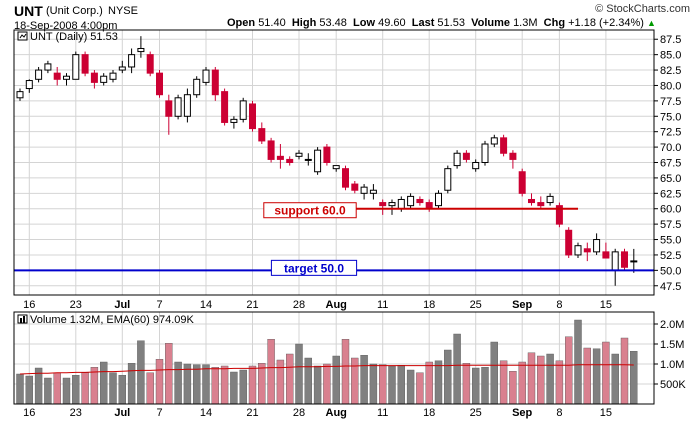 Image resolution: width=700 pixels, height=421 pixels. What do you see at coordinates (382, 413) in the screenshot?
I see `date-tick-label: 11` at bounding box center [382, 413].